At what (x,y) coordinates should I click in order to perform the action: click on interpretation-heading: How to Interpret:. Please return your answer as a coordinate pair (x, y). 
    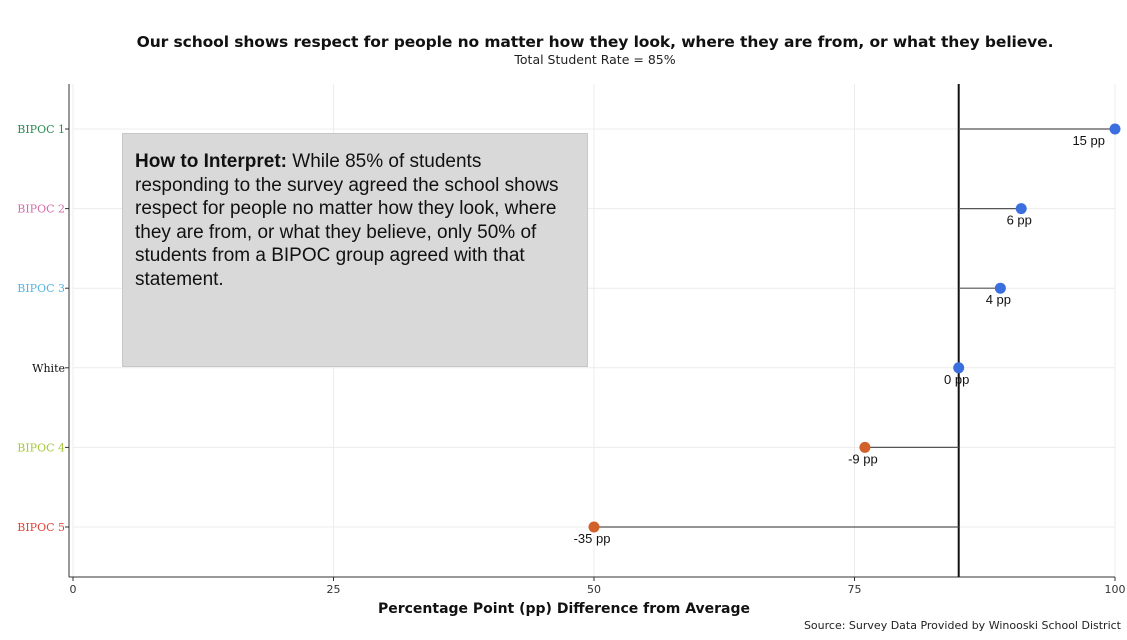
    Looking at the image, I should click on (211, 161).